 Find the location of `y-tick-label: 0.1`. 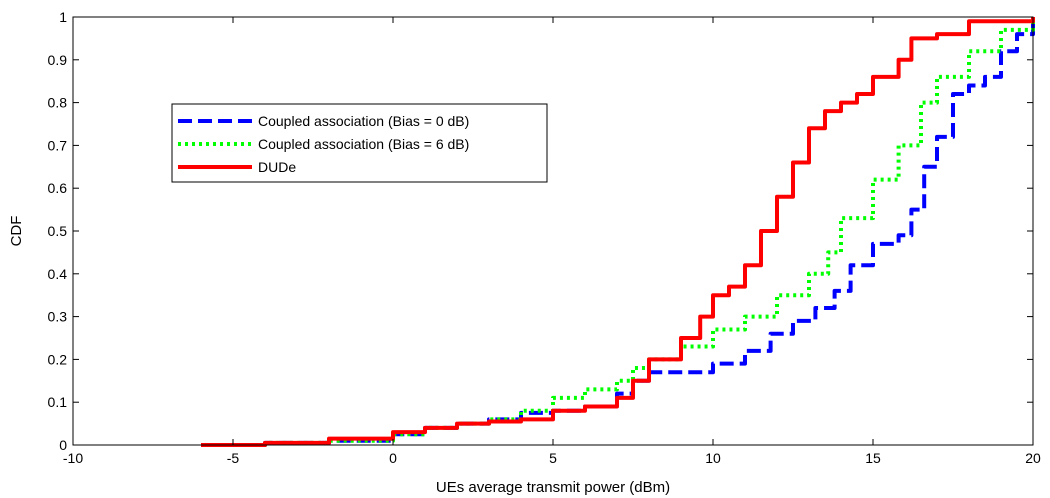

y-tick-label: 0.1 is located at coordinates (58, 402).